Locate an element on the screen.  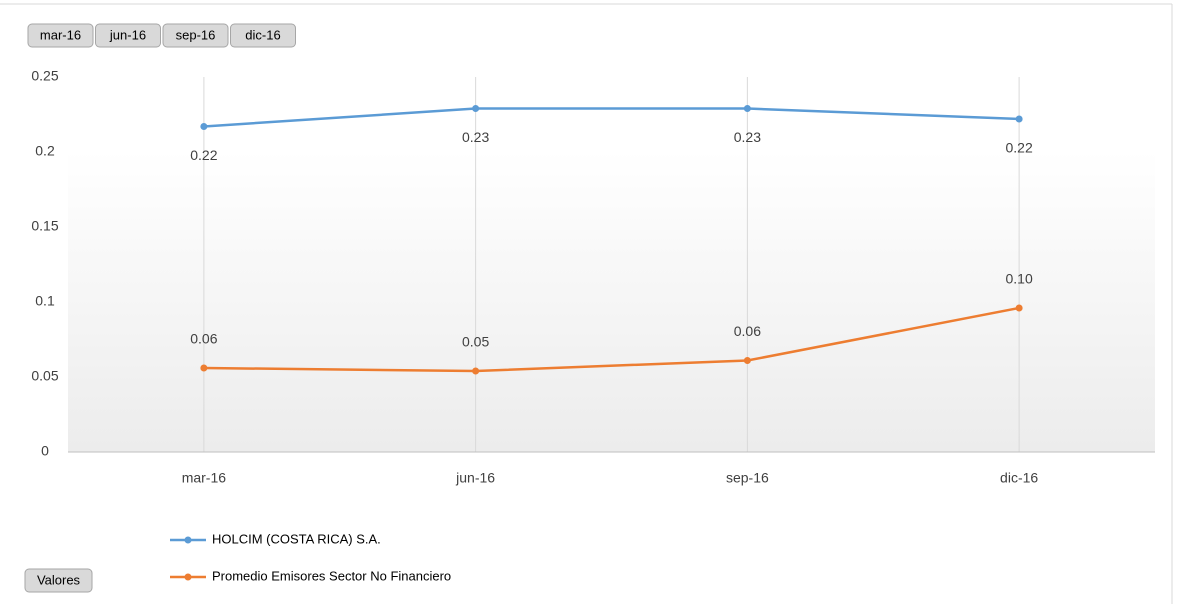
x-tick-label: dic-16 is located at coordinates (1019, 478).